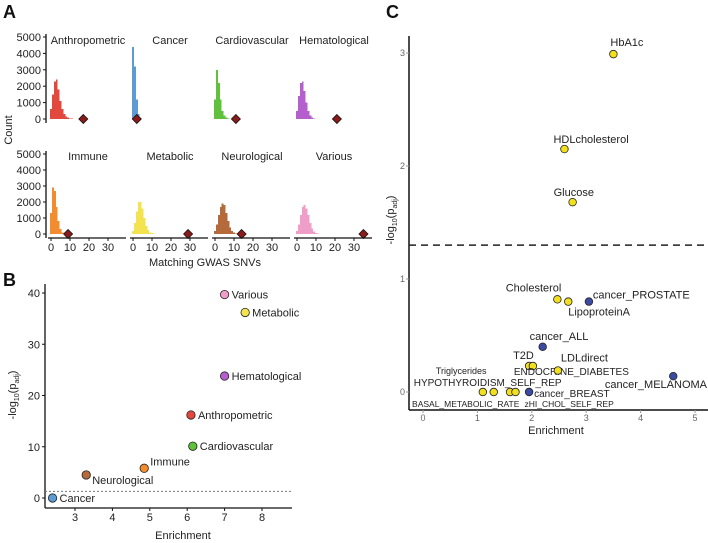 The width and height of the screenshot is (708, 543). I want to click on facet-cardiovascular: Cardiovascular, so click(251, 80).